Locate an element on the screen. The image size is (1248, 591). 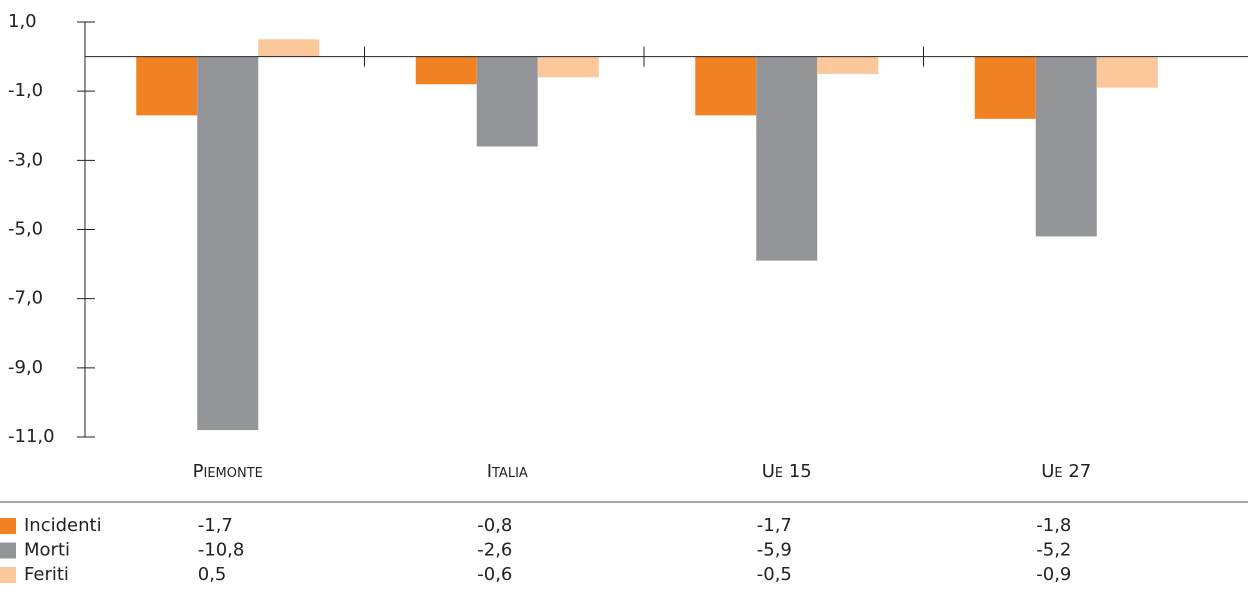
x-tick-label: Piemonte is located at coordinates (228, 471).